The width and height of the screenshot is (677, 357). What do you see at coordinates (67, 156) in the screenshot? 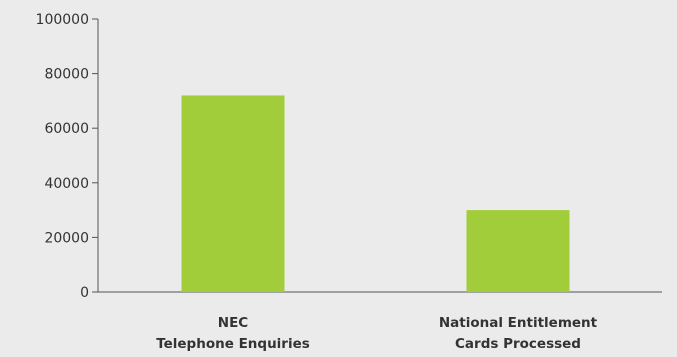
I see `y-axis: 0 20000 40000 60000 80000 100000` at bounding box center [67, 156].